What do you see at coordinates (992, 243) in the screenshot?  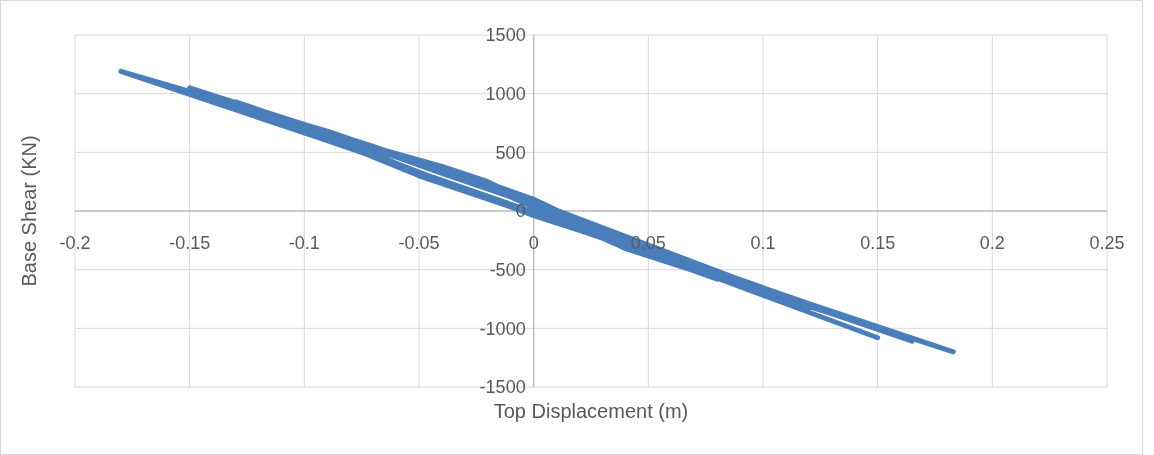 I see `x-tick-label: 0.2` at bounding box center [992, 243].